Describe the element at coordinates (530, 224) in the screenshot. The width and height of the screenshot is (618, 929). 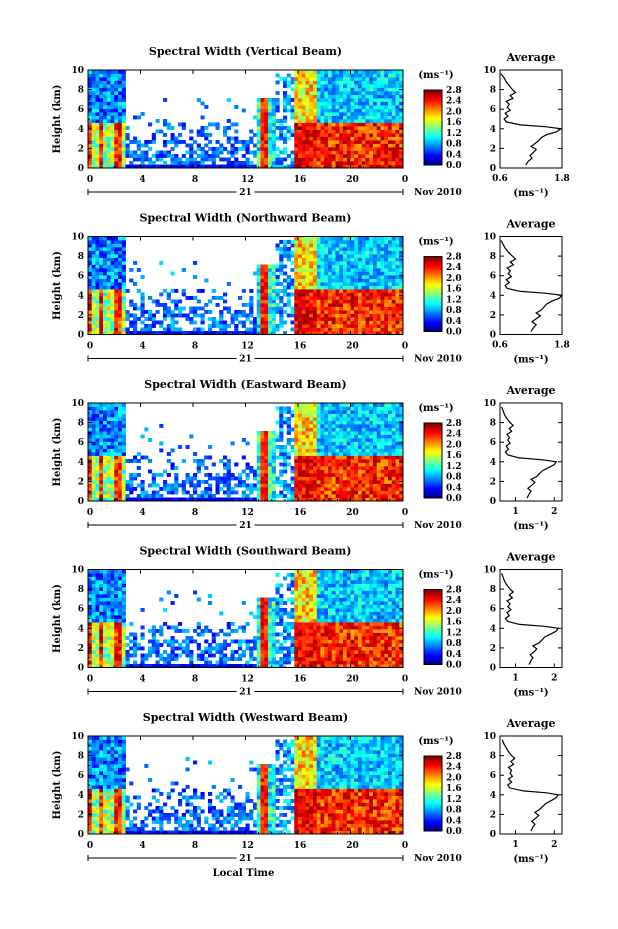
I see `profile-title: Average` at that location.